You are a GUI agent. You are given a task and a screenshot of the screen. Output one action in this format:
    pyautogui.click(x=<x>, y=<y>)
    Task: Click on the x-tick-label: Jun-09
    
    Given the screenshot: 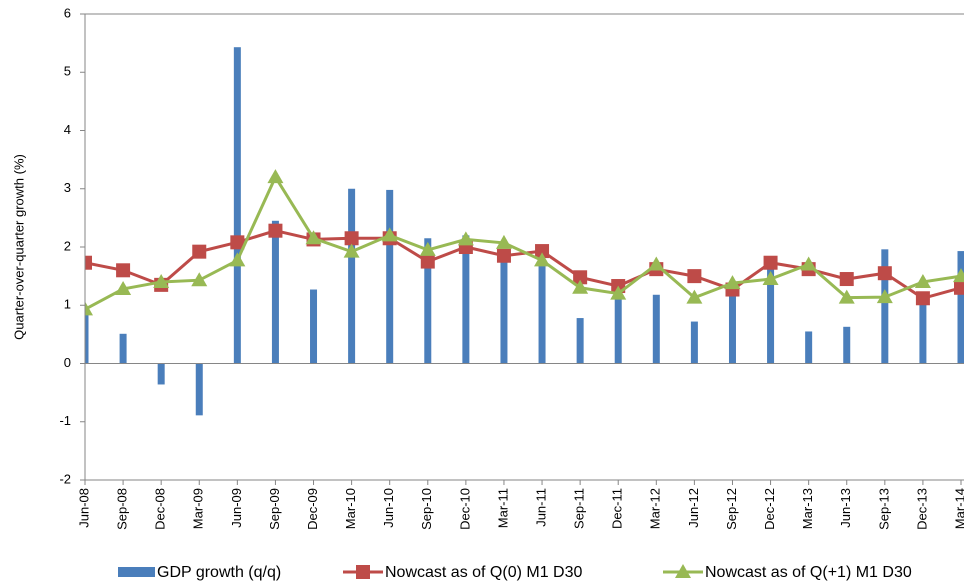 What is the action you would take?
    pyautogui.click(x=236, y=508)
    